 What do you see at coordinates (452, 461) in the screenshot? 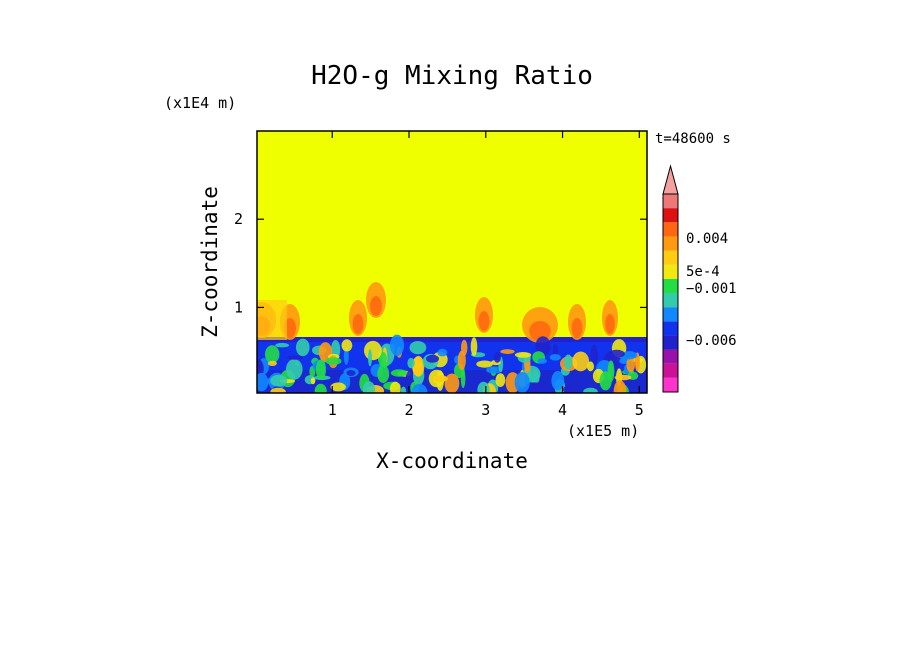
I see `x-axis-label: X-coordinate` at bounding box center [452, 461].